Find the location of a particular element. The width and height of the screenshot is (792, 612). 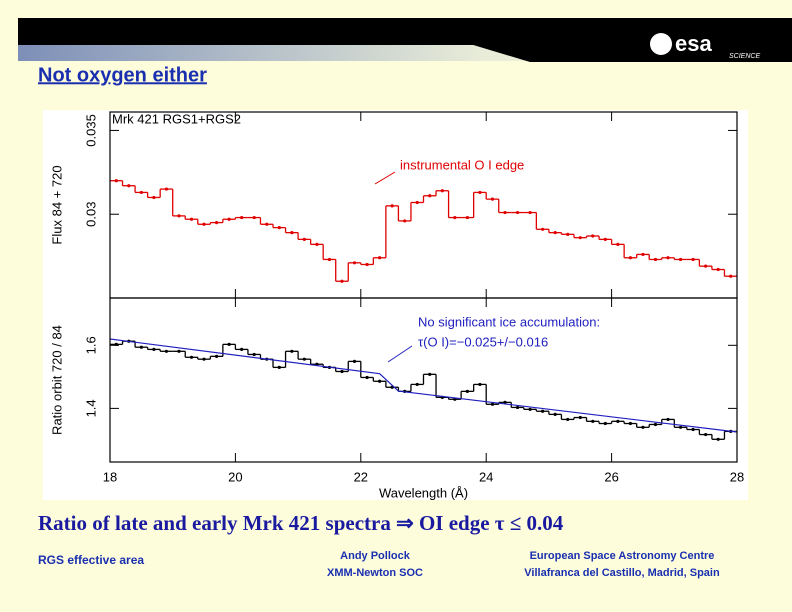

logo-sub: SCIENCE is located at coordinates (744, 56).